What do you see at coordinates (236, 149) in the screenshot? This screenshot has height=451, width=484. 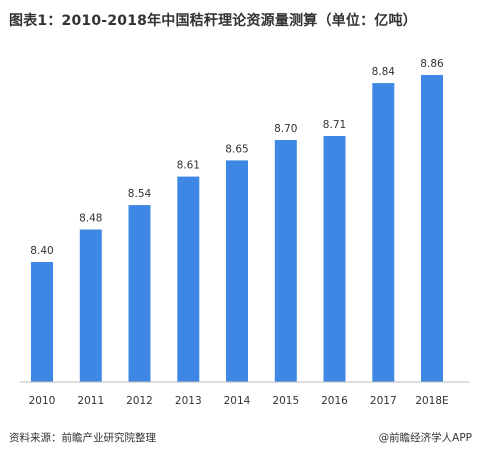 I see `value-label-2014: 8.65` at bounding box center [236, 149].